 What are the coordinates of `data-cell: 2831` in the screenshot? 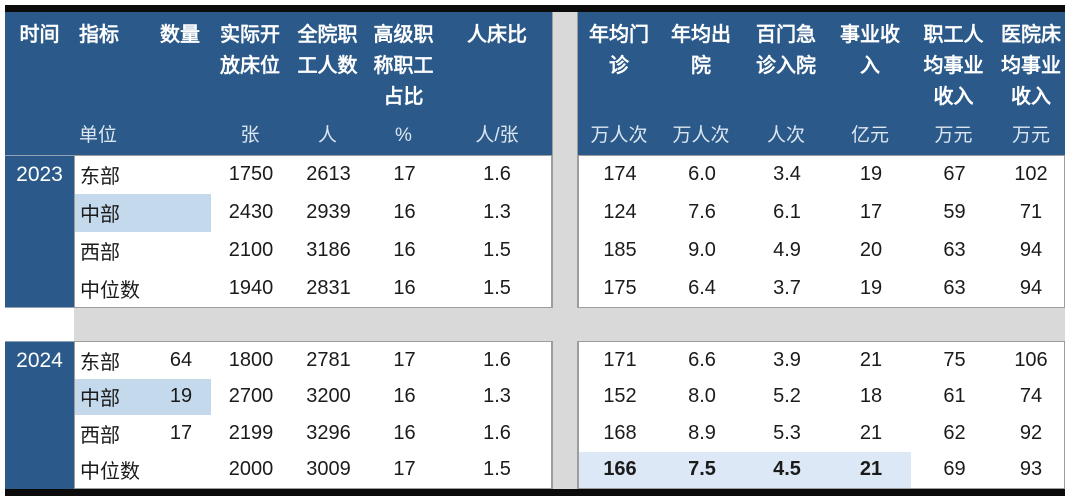 It's located at (328, 287).